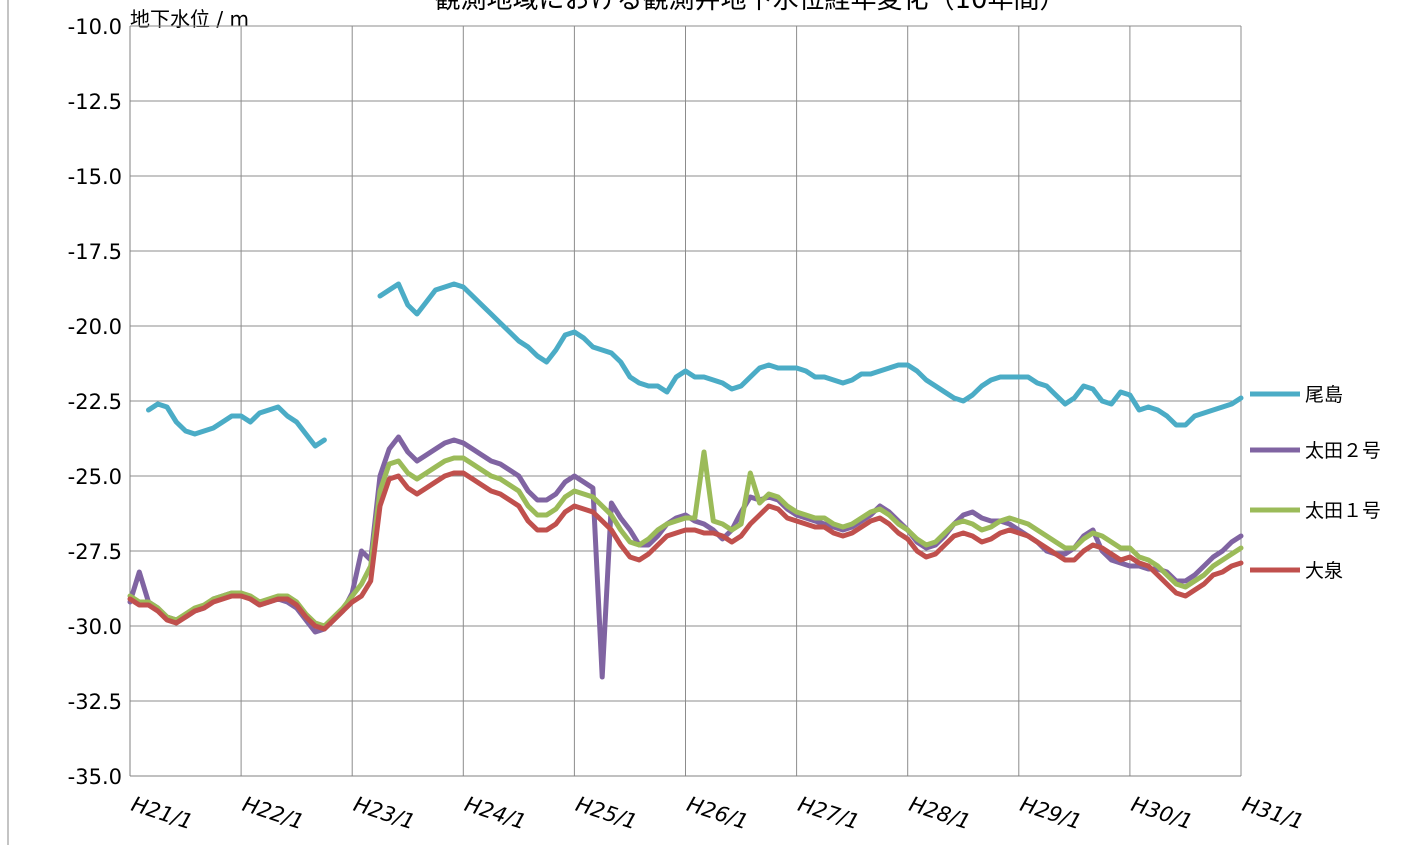 This screenshot has width=1413, height=849. Describe the element at coordinates (95, 777) in the screenshot. I see `y-tick-label: -35.0` at that location.